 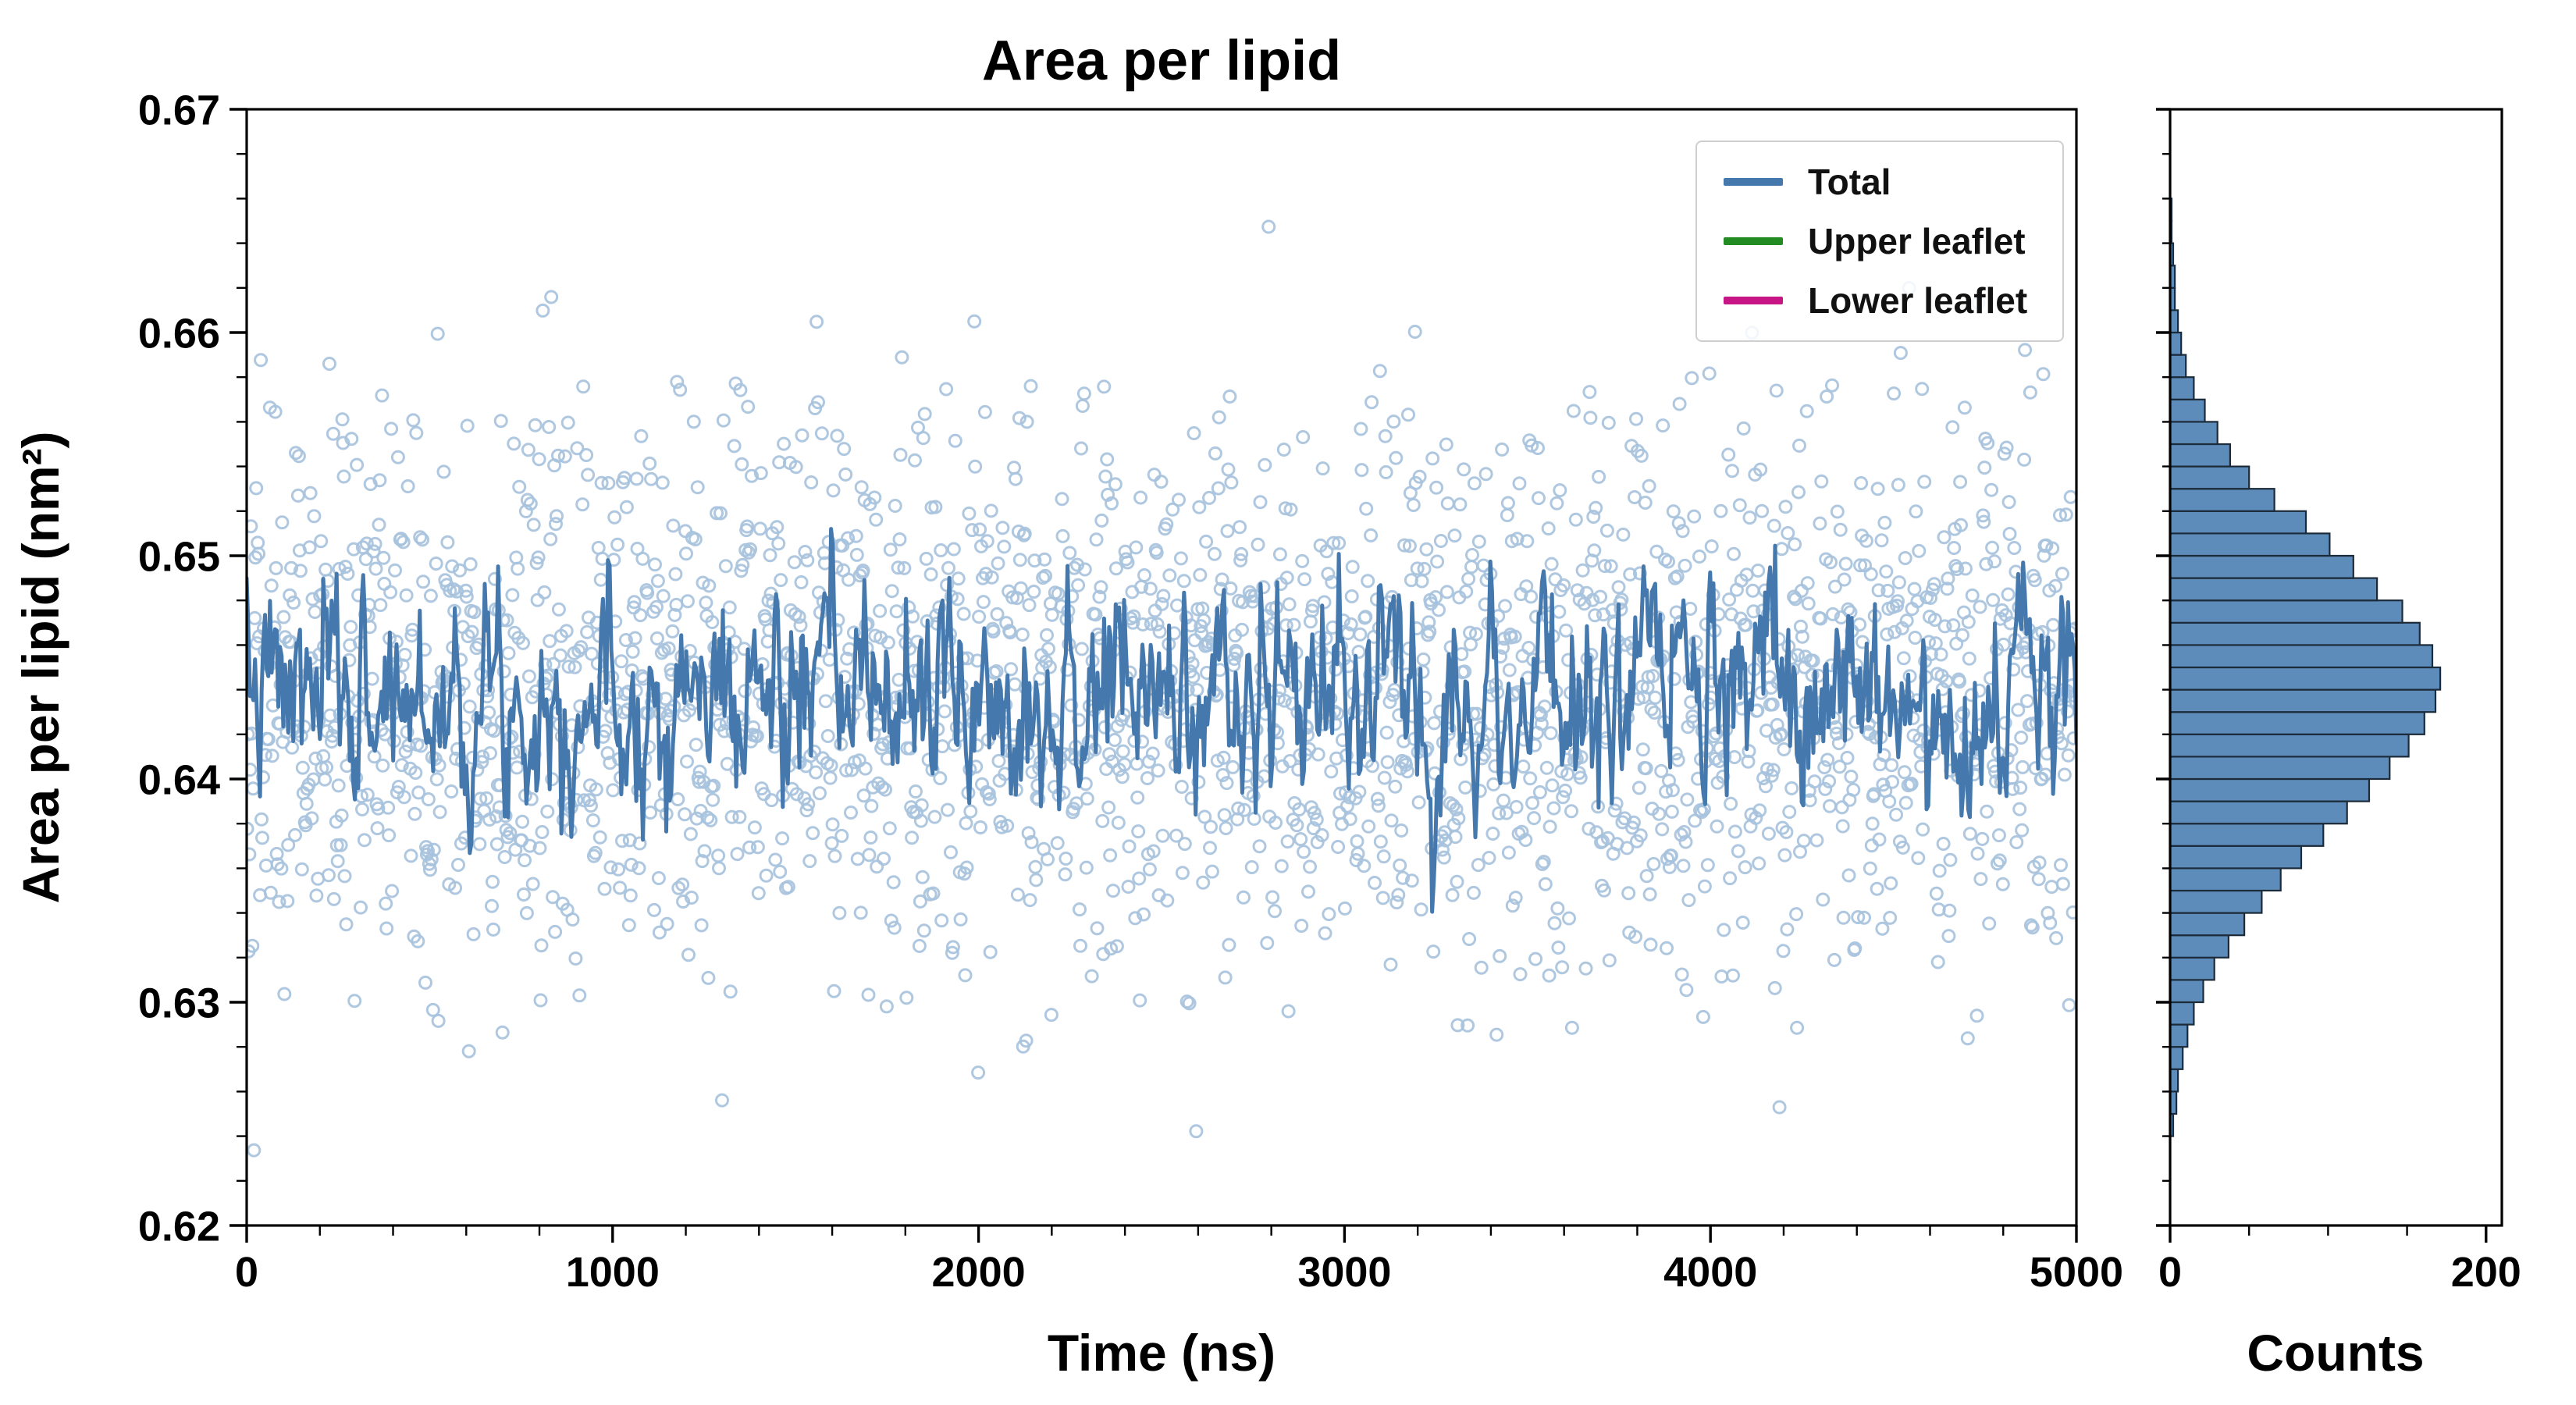 What do you see at coordinates (179, 334) in the screenshot?
I see `svg-text: 0.66` at bounding box center [179, 334].